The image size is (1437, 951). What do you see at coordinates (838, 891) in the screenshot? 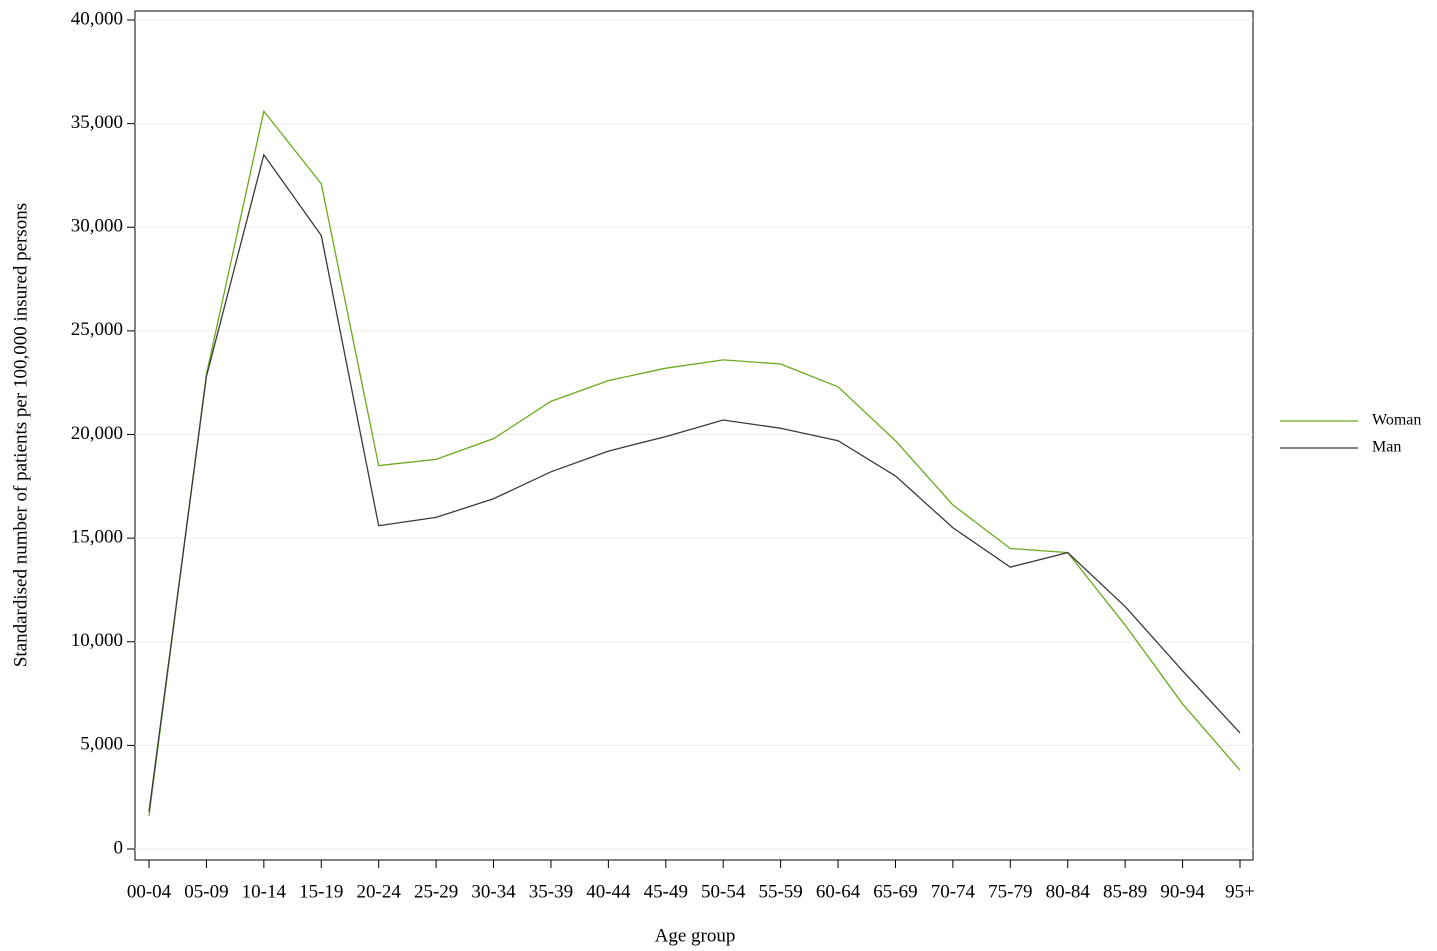
I see `x-tick-label: 60-64` at bounding box center [838, 891].